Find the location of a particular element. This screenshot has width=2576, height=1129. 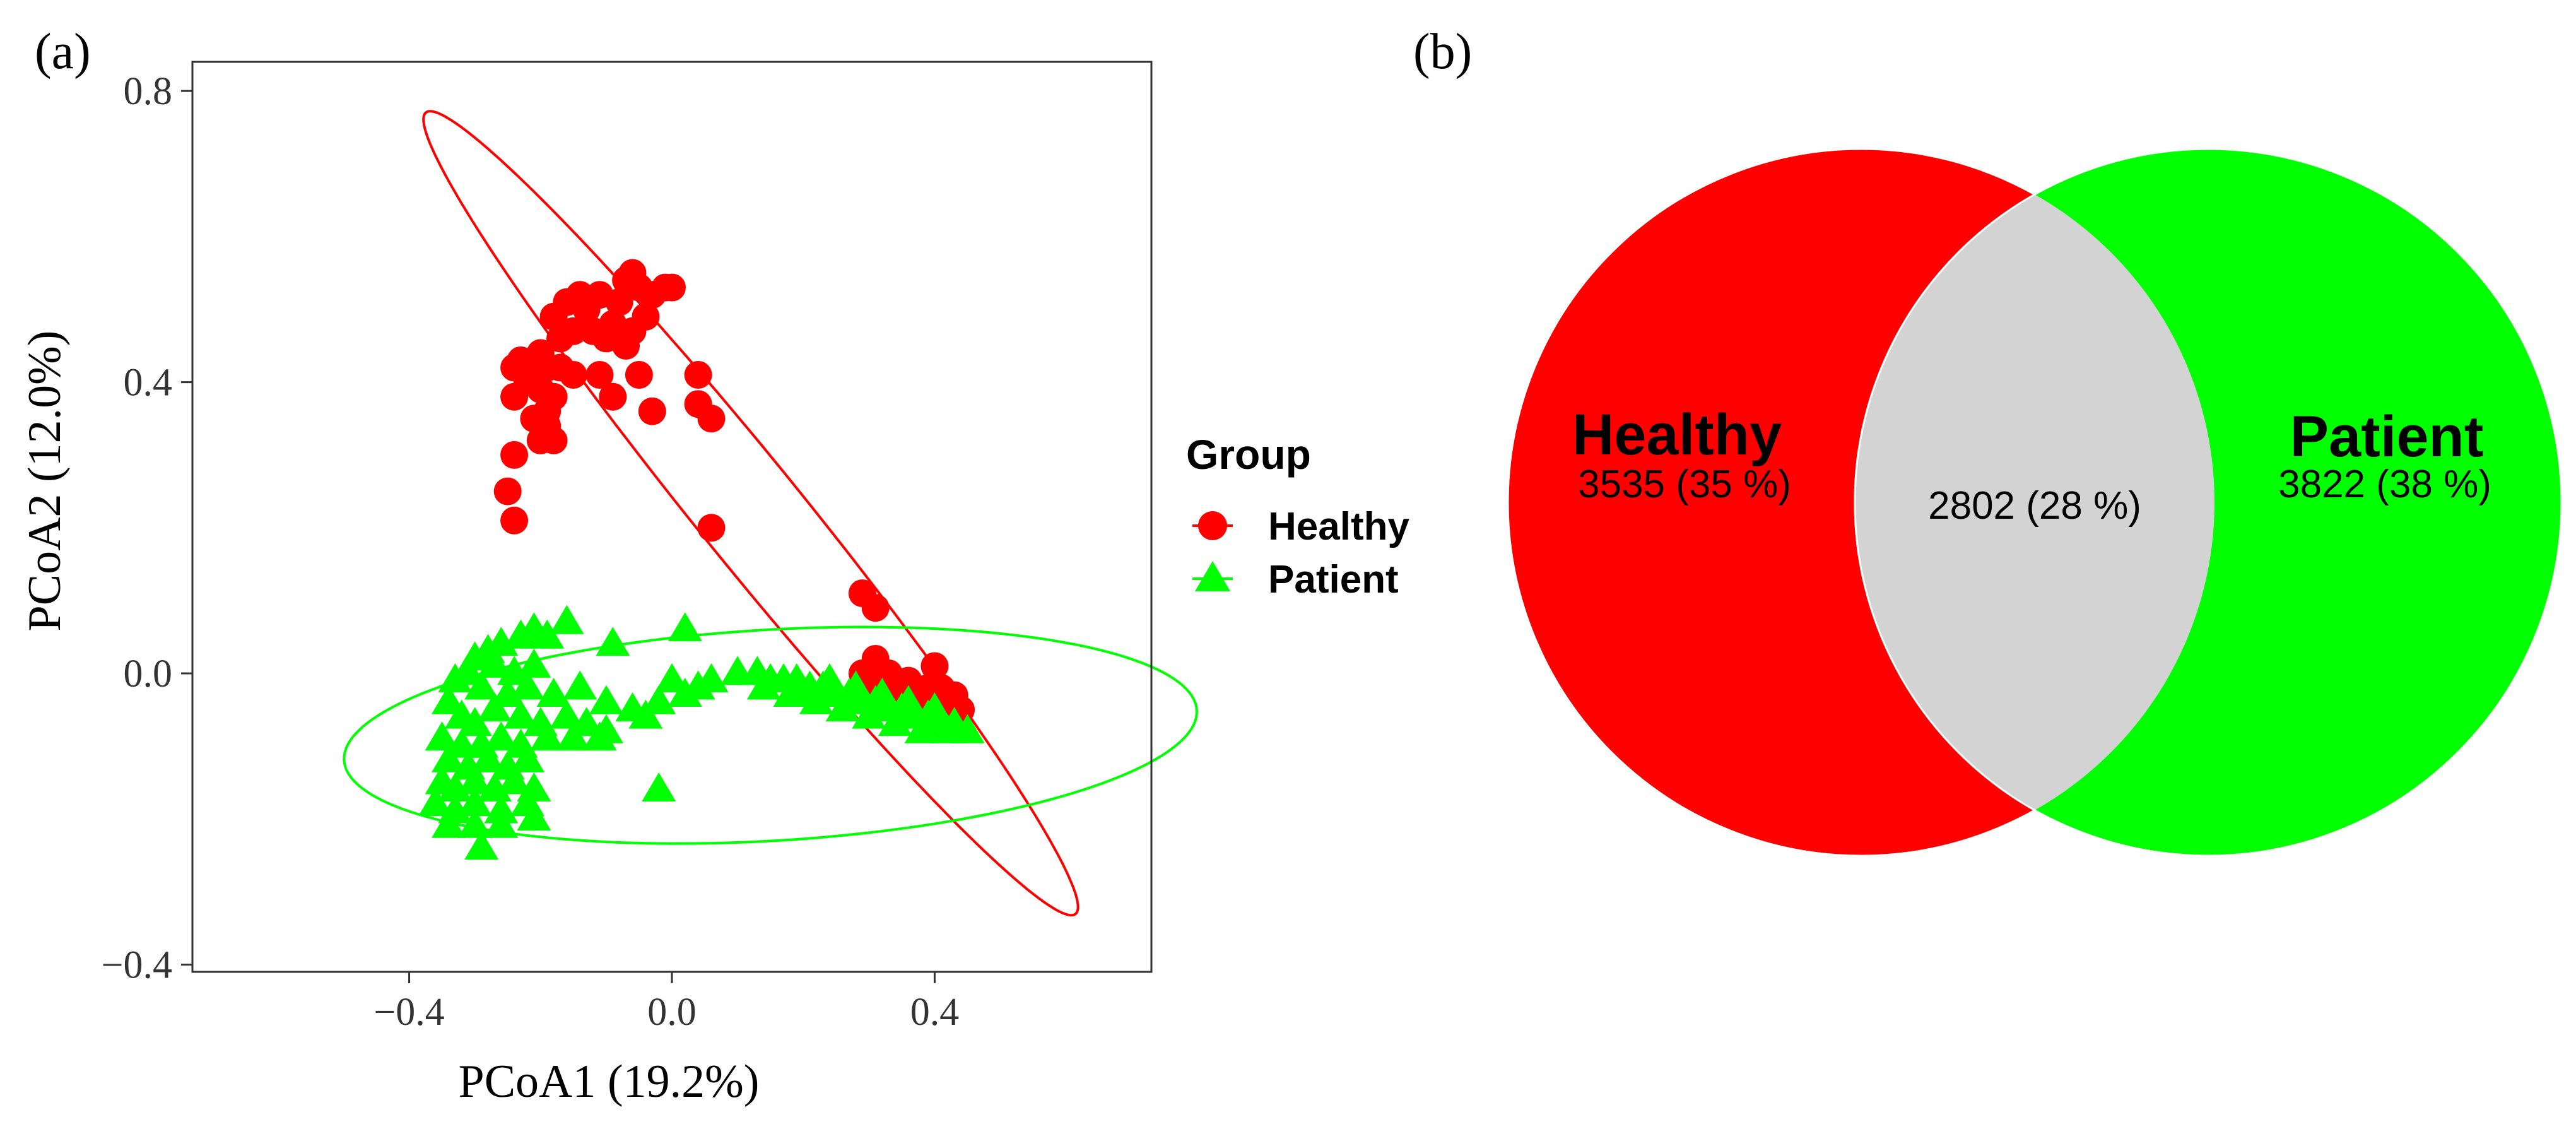

legend-title: Group is located at coordinates (1248, 454).